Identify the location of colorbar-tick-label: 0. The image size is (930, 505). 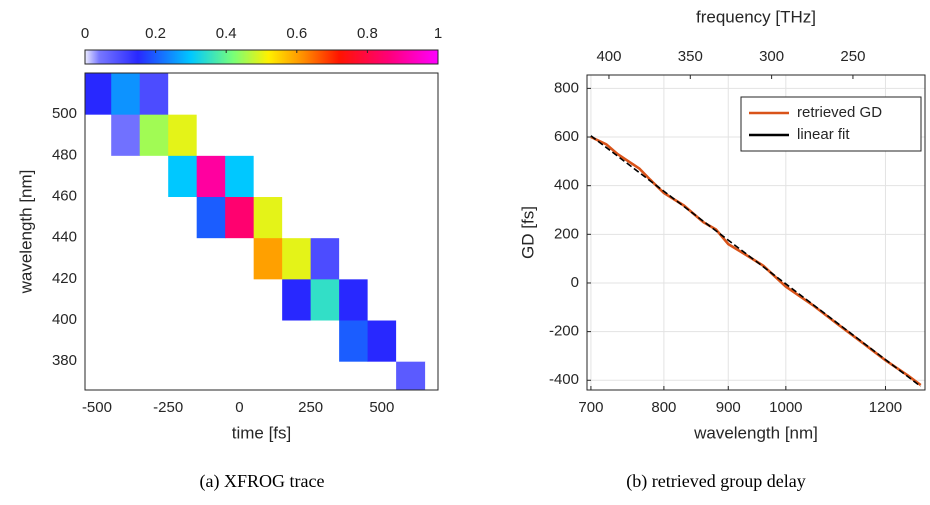
(85, 33).